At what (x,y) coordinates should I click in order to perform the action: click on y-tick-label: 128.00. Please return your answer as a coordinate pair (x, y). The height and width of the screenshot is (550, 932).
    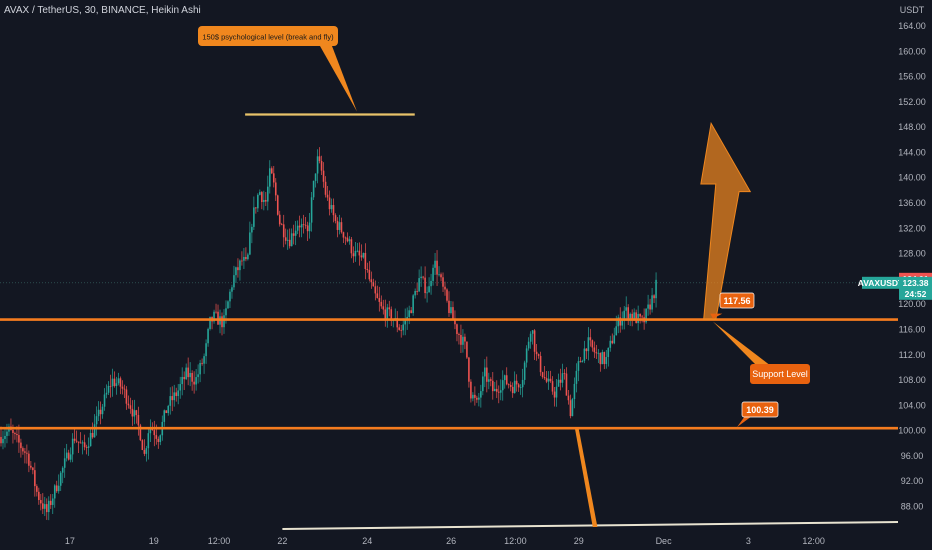
    Looking at the image, I should click on (912, 254).